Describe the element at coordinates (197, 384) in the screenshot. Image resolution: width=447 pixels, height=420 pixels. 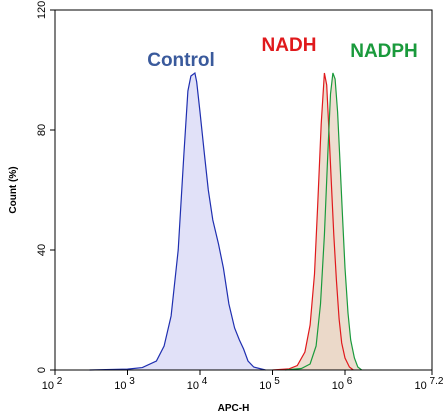
I see `x-tick-label: 10 4` at that location.